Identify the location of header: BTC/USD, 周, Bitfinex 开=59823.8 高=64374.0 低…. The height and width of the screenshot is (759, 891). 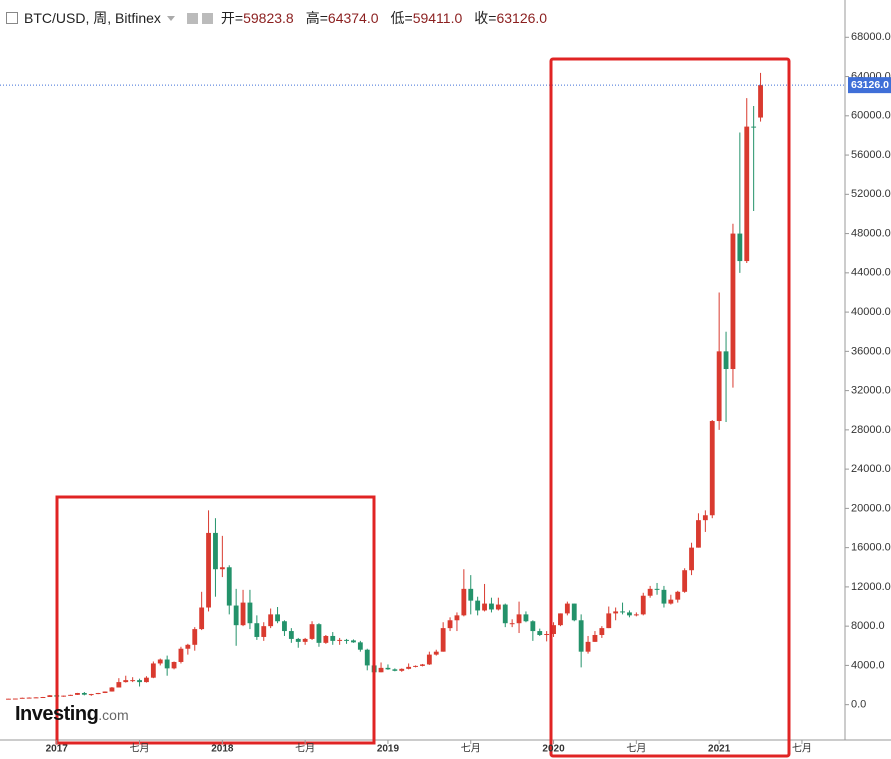
(282, 18).